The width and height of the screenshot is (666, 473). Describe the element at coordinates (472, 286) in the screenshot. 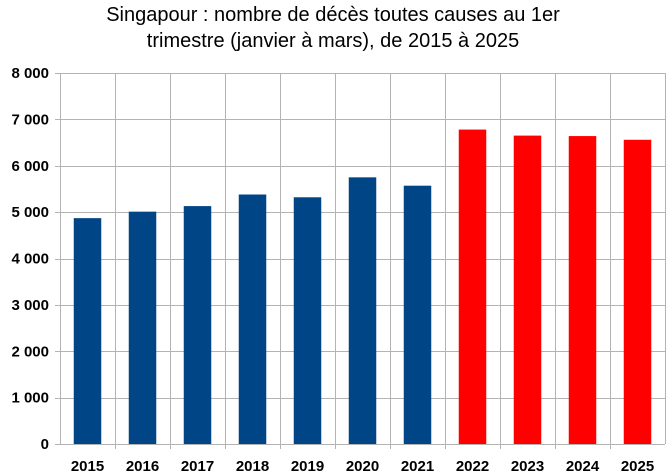

I see `bar-2022` at that location.